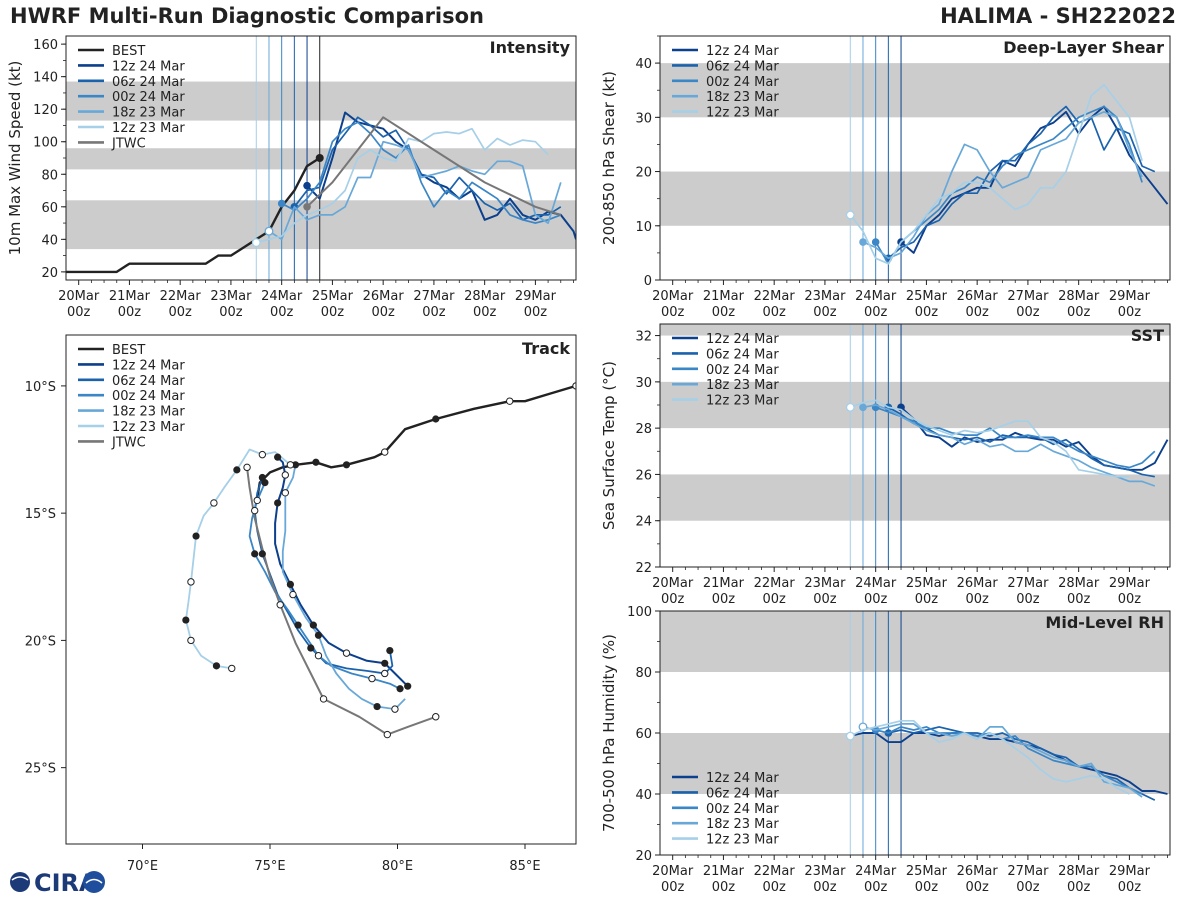 The width and height of the screenshot is (1200, 900). I want to click on y-tick-label: 40, so click(49, 240).